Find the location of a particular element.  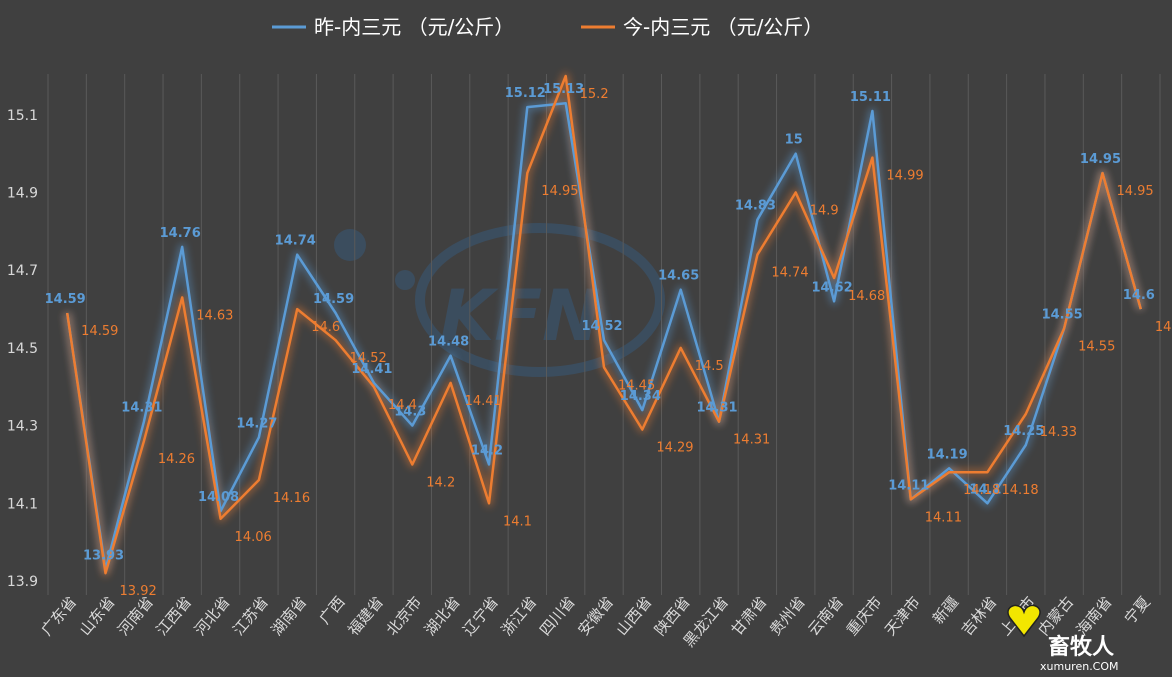

data-label-yesterday: 14.11 is located at coordinates (908, 485).